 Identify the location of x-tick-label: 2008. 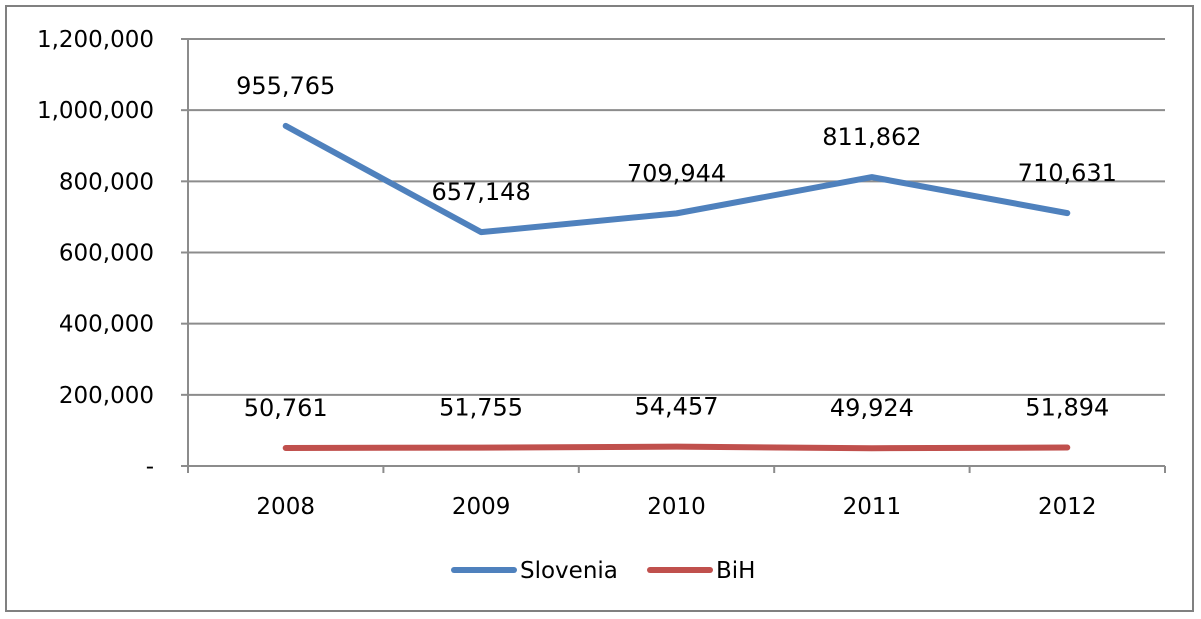
(285, 507).